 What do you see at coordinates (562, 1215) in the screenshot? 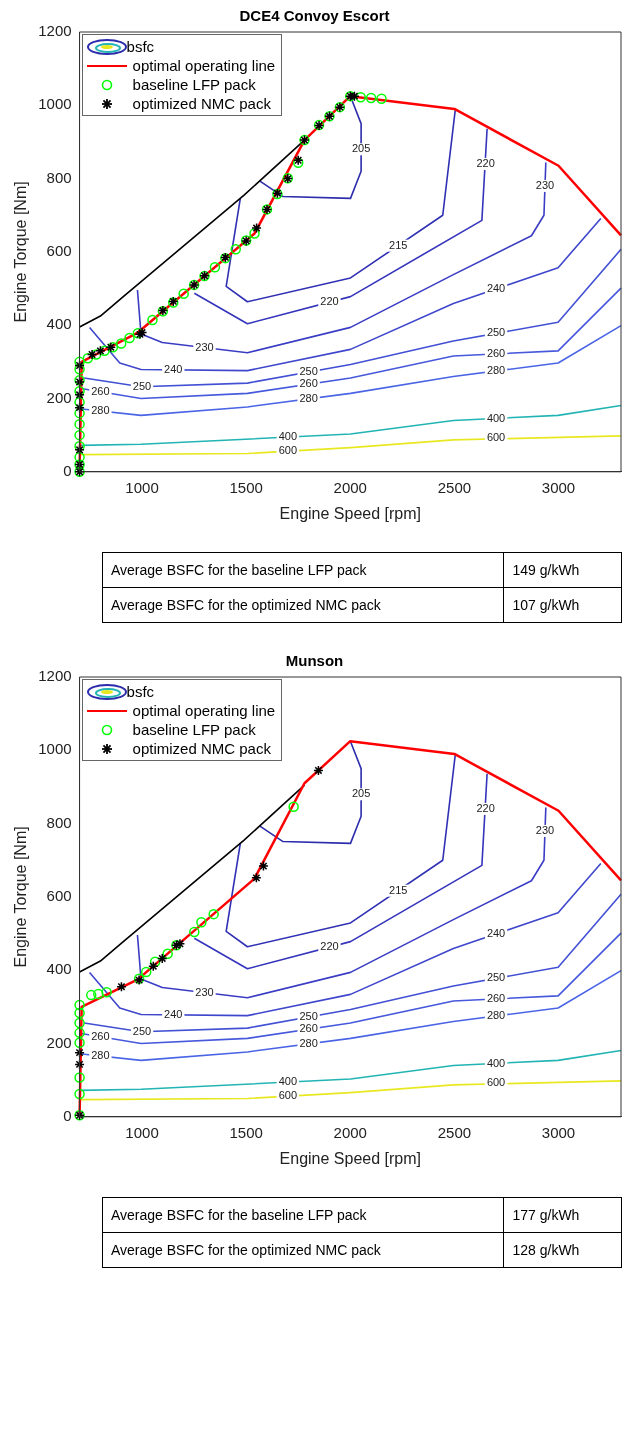
I see `text: 177 g/kWh` at bounding box center [562, 1215].